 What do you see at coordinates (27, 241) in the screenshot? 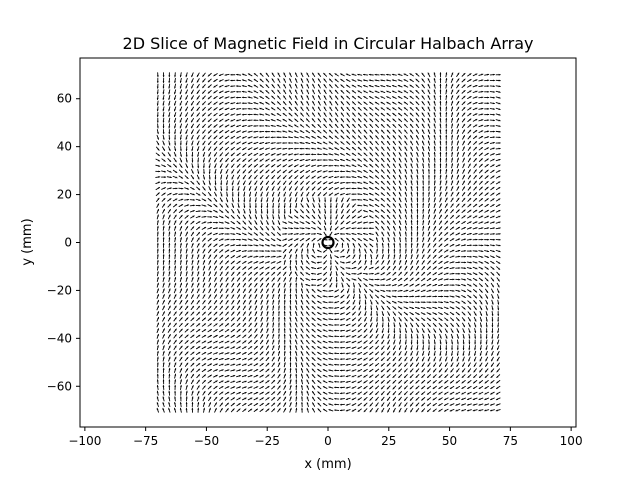
I see `y-axis-label: y (mm)` at bounding box center [27, 241].